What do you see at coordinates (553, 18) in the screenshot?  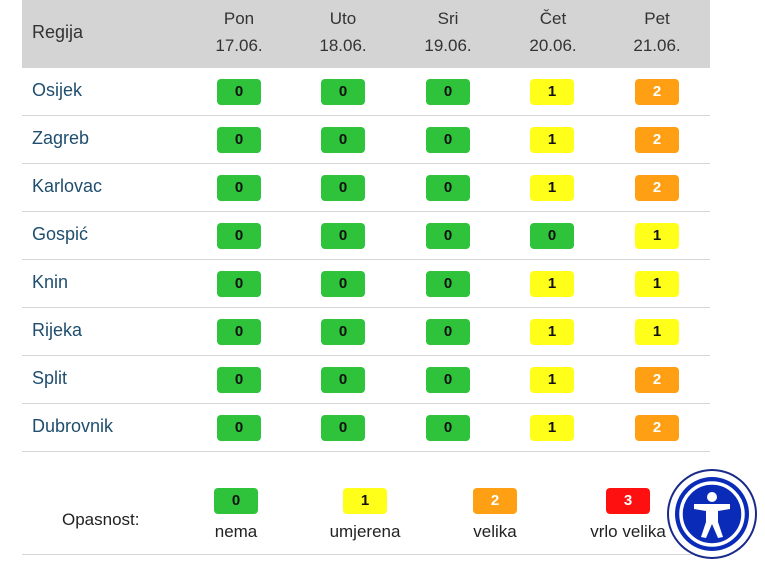 I see `day-name: Čet` at bounding box center [553, 18].